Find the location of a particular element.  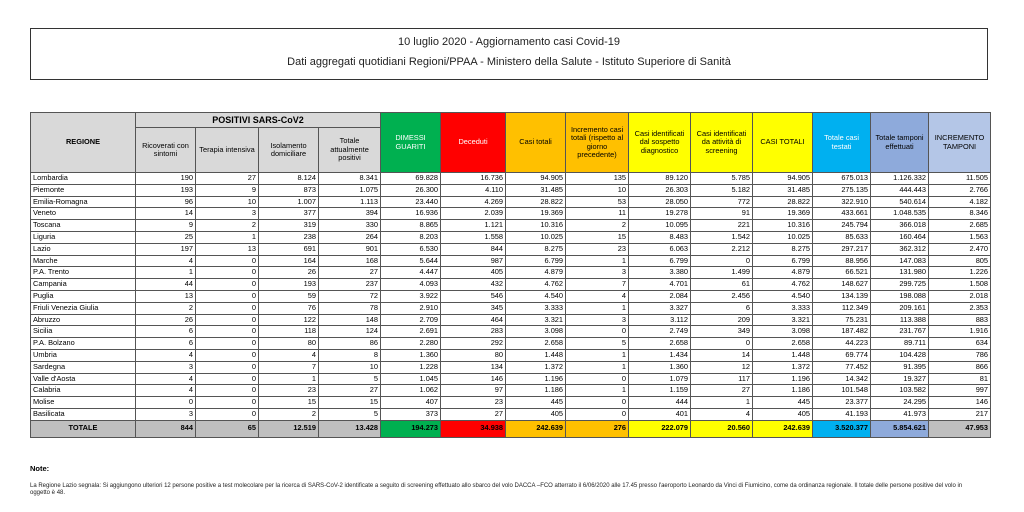

cell-value: 1.372 is located at coordinates (783, 367).